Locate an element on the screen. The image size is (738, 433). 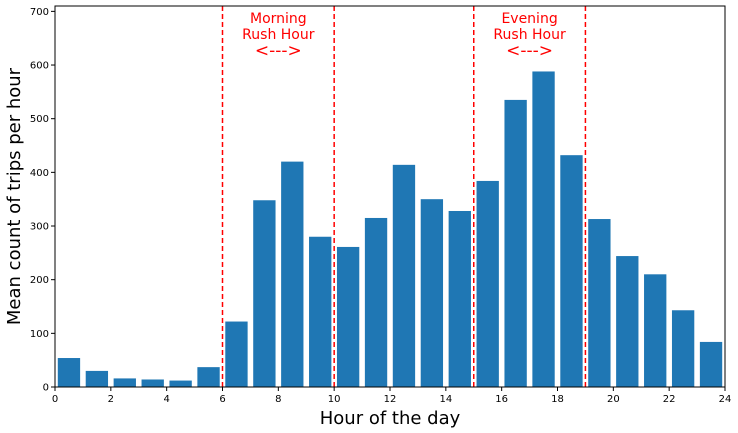
annotation-0-line-1: Rush Hour is located at coordinates (278, 35).